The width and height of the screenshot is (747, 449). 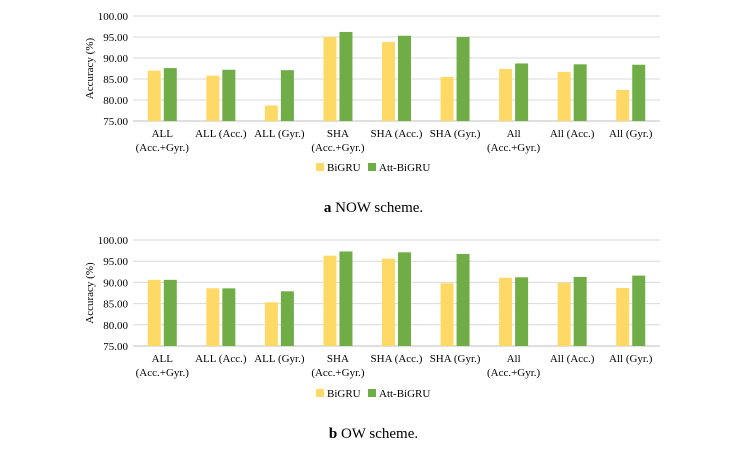 What do you see at coordinates (455, 134) in the screenshot?
I see `now-category-label: SHA (Gyr.)` at bounding box center [455, 134].